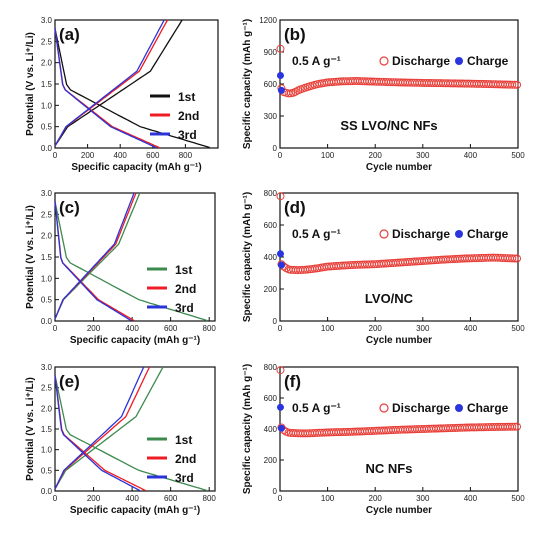  What do you see at coordinates (295, 34) in the screenshot?
I see `panel-label: (b)` at bounding box center [295, 34].